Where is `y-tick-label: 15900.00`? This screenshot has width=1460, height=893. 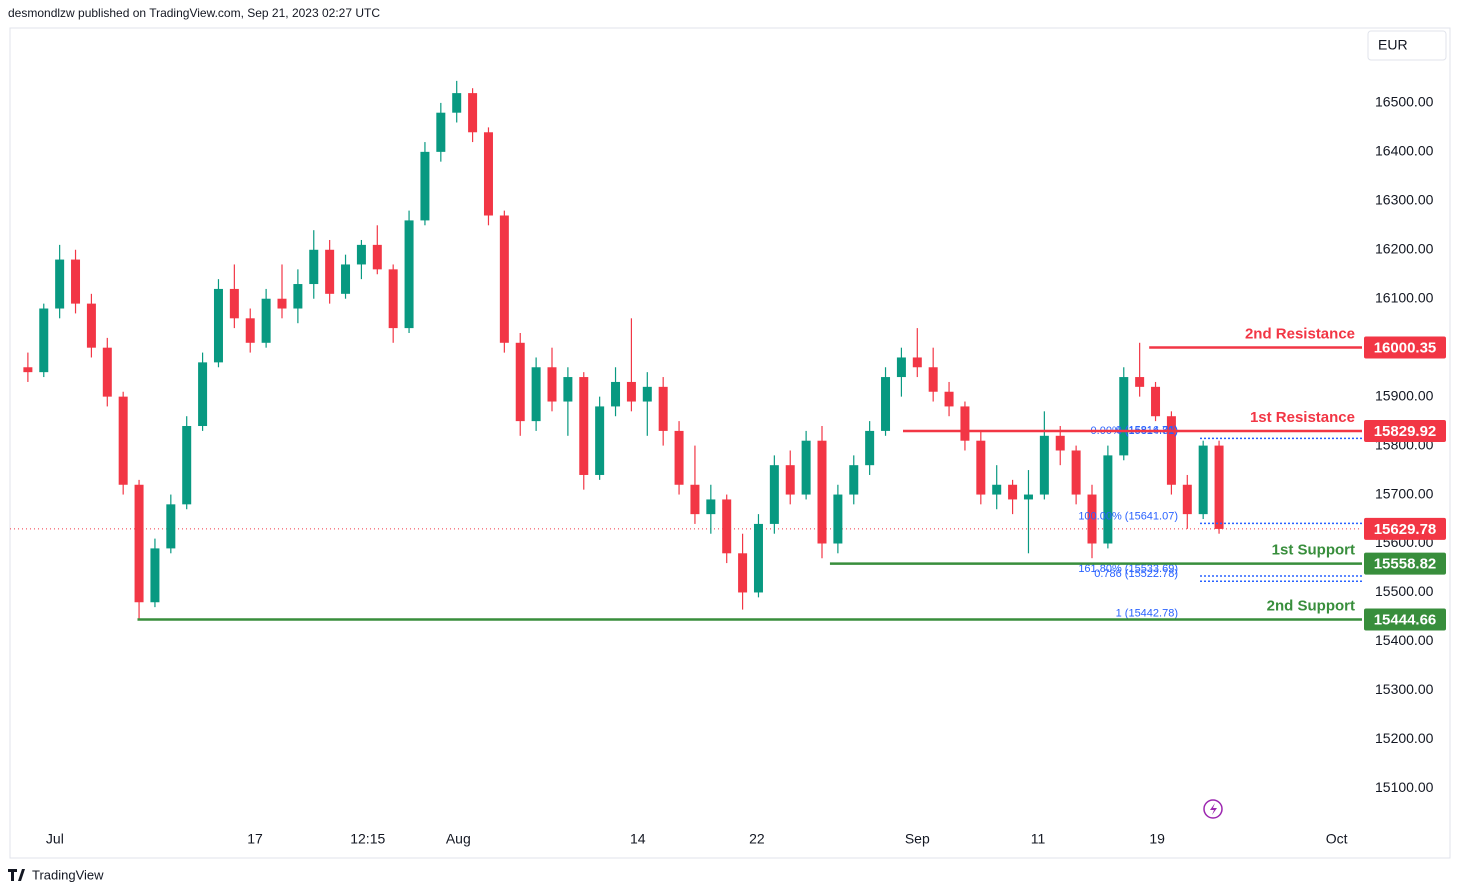 y-tick-label: 15900.00 is located at coordinates (1404, 395).